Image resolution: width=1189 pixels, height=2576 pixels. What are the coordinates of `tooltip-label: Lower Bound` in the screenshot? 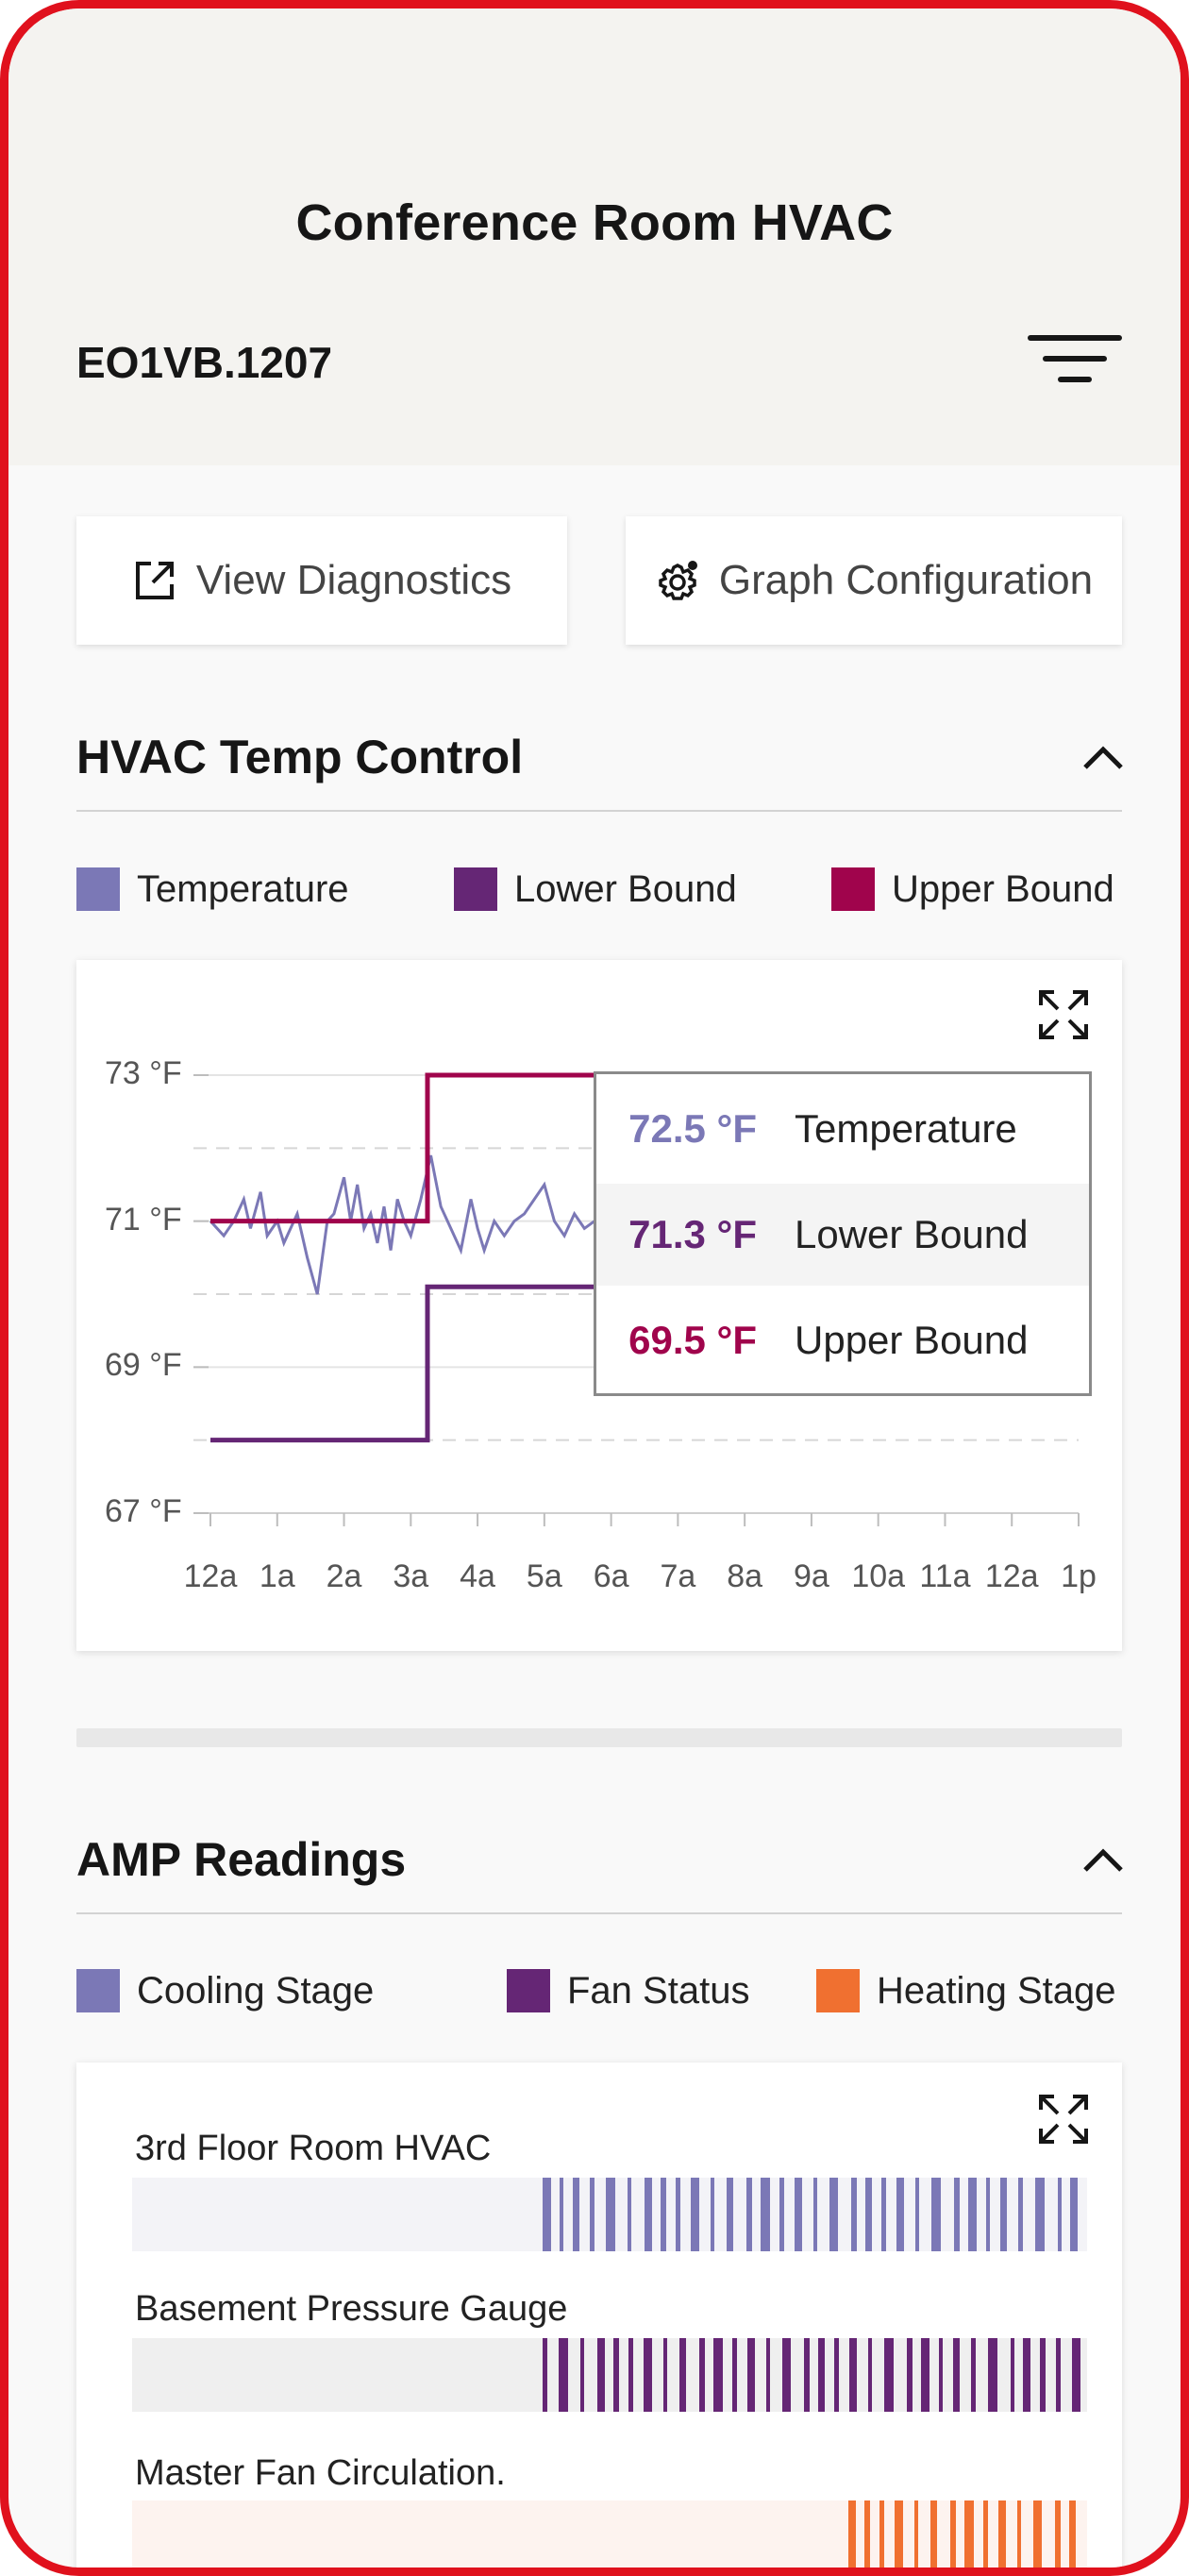 It's located at (912, 1234).